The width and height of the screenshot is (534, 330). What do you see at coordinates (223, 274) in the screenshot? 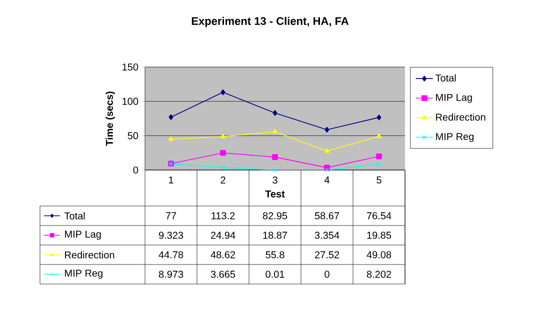
I see `data-label: 3.665` at bounding box center [223, 274].